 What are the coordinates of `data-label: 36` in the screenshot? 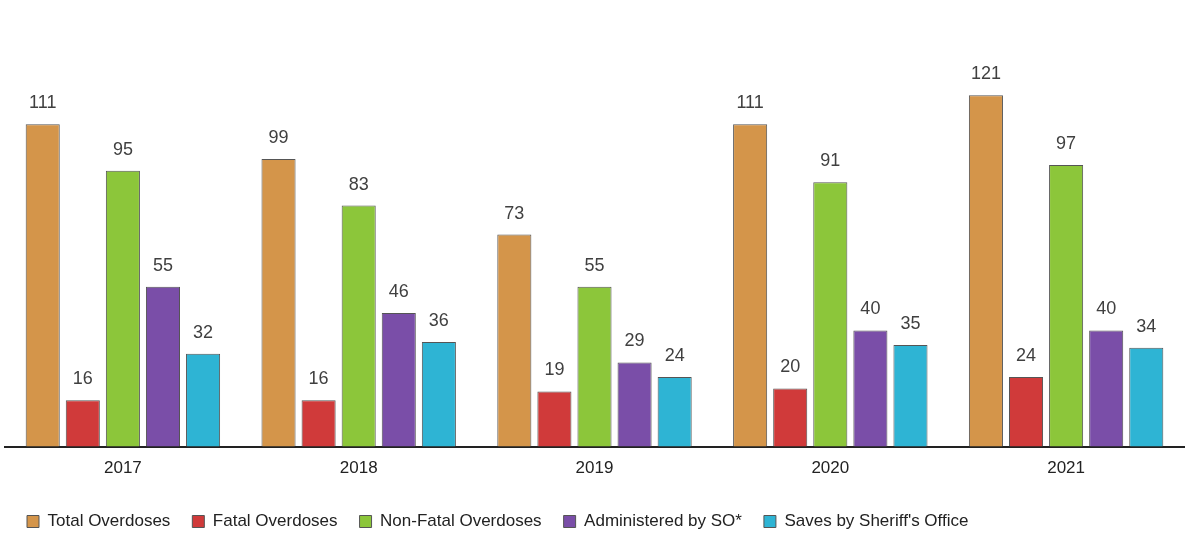 It's located at (438, 320).